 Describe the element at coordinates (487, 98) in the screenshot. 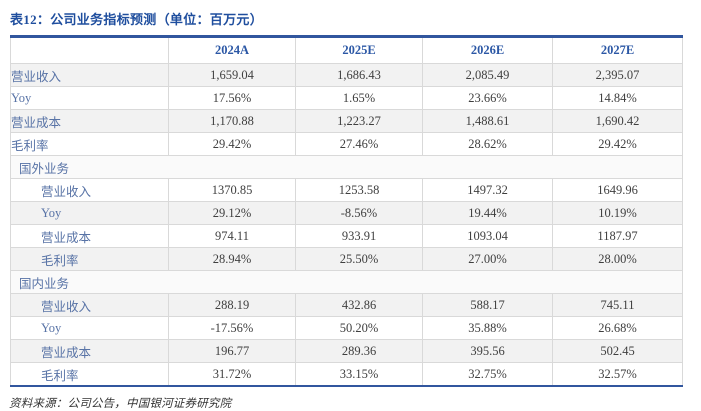

I see `value-cell: 23.66%` at that location.